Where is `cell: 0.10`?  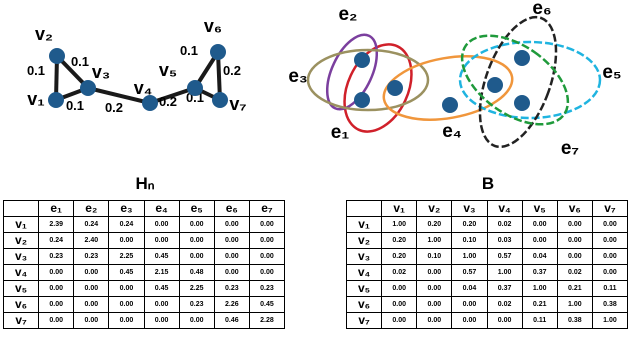 cell: 0.10 is located at coordinates (434, 256).